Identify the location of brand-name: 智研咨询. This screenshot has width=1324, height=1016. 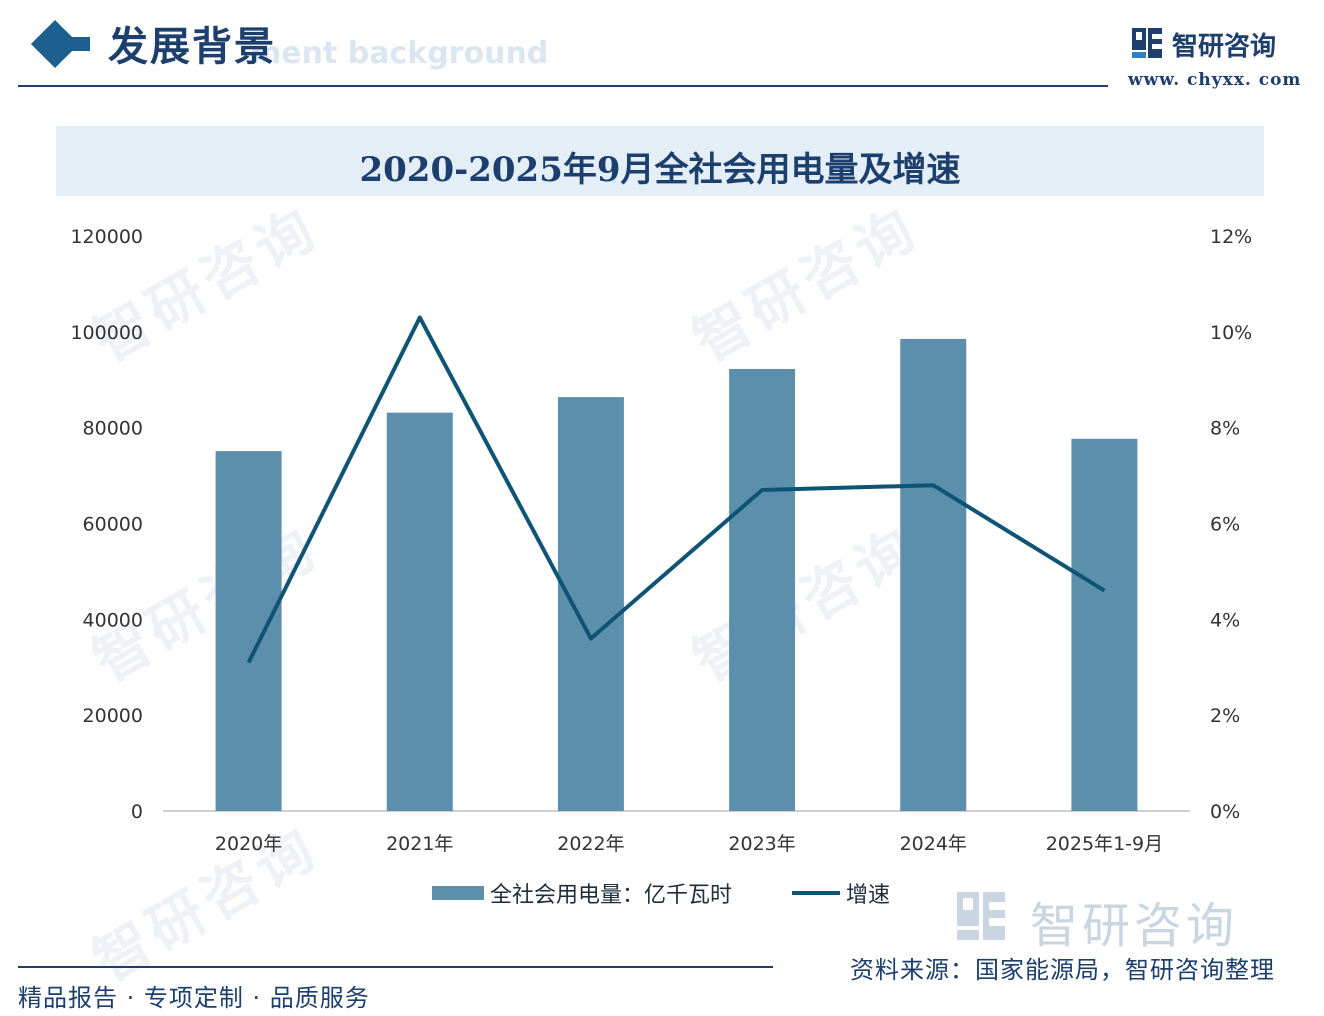
(1224, 47).